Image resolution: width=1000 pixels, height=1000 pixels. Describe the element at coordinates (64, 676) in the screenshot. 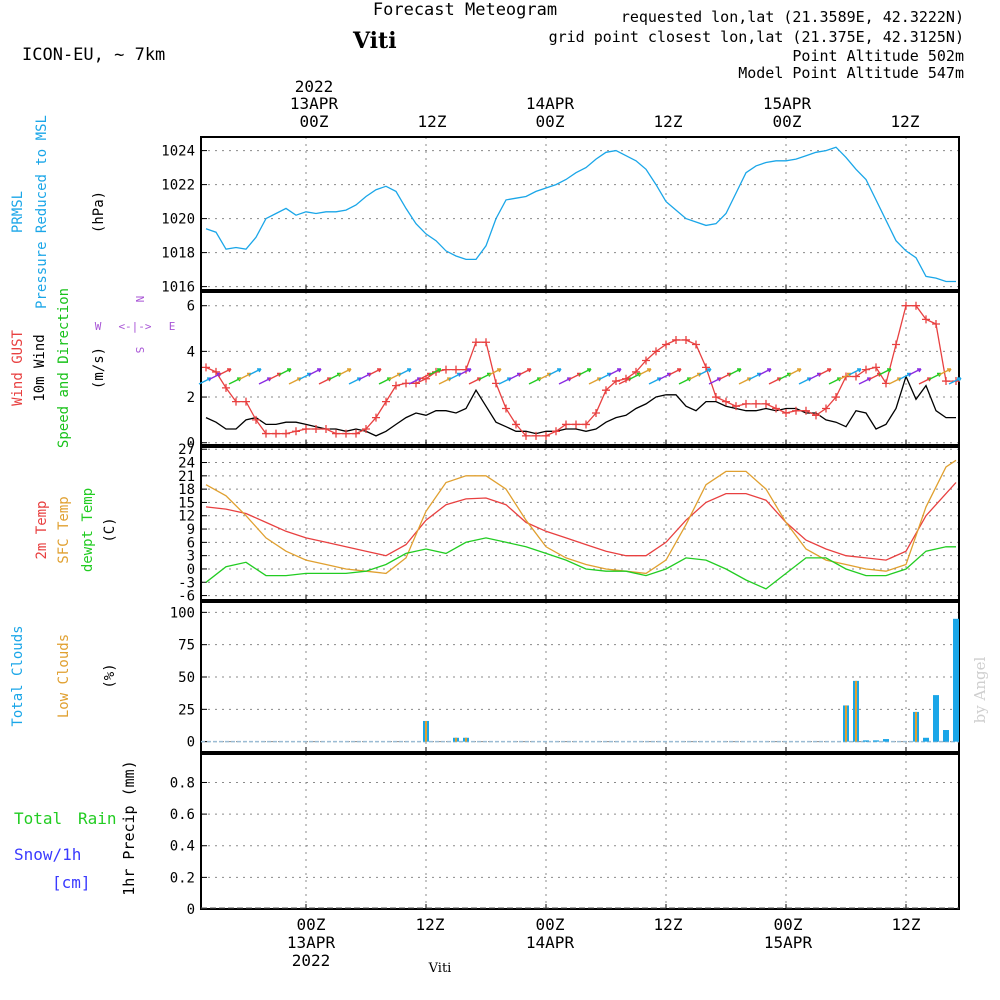

I see `low-clouds-label: Low Clouds` at that location.